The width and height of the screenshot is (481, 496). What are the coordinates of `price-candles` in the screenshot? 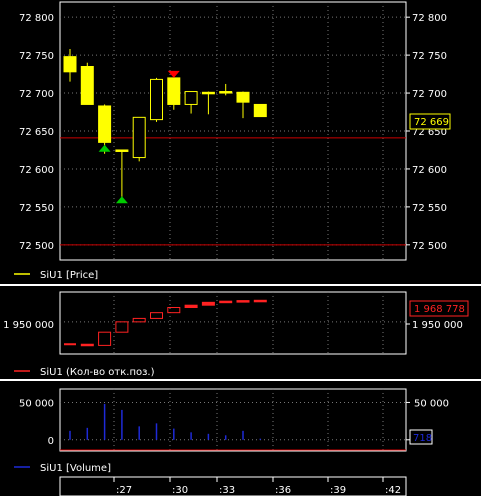 It's located at (165, 124).